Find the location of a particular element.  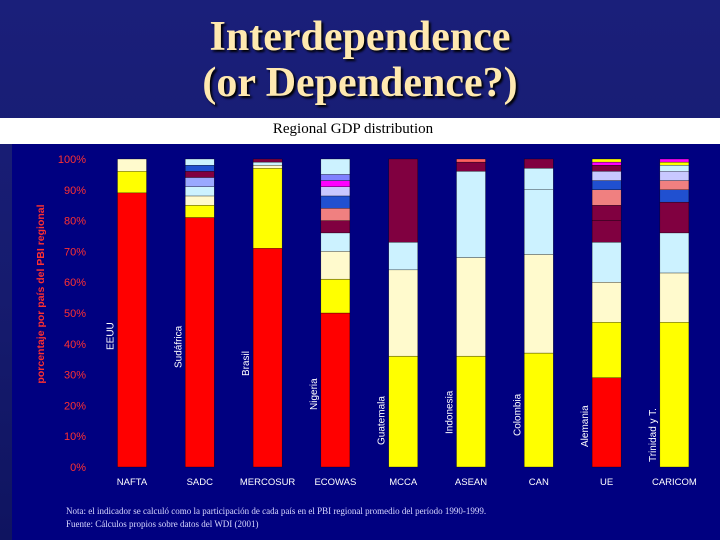

bar-country-label: Brasil is located at coordinates (246, 363).